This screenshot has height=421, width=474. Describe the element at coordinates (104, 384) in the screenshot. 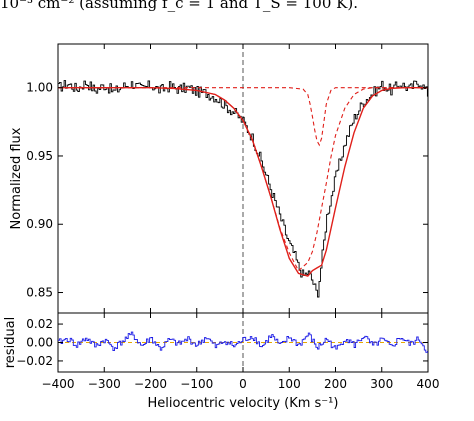

I see `bottom-xtick-label: −300` at that location.